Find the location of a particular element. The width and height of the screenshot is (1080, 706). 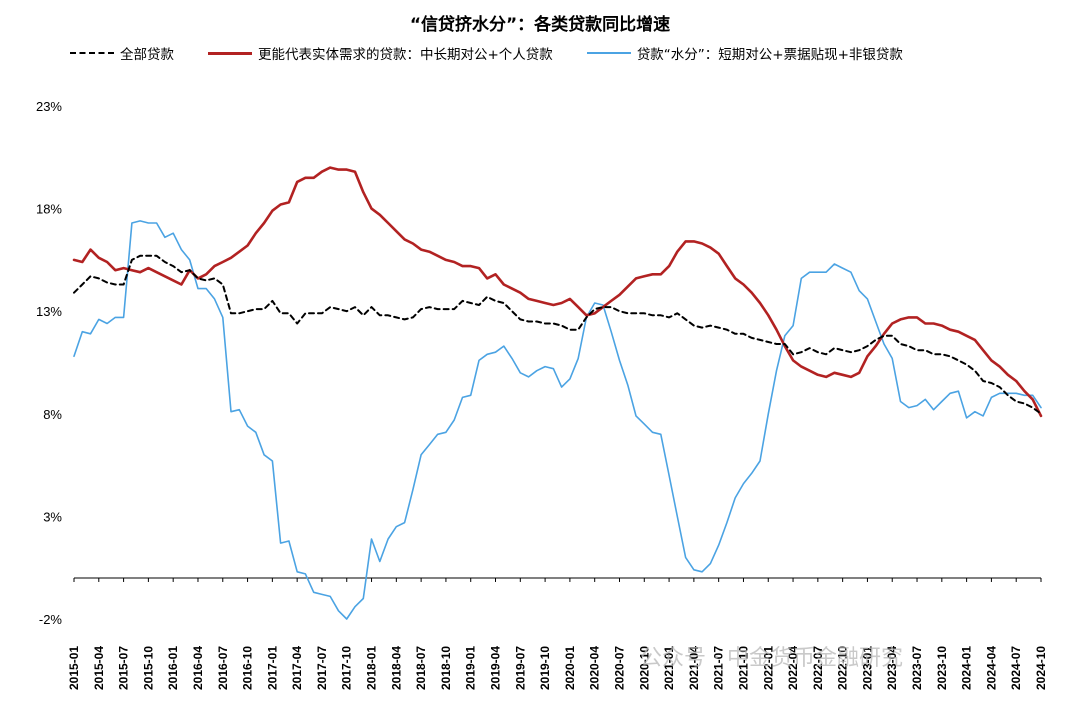

x-tick-label: 2019-01 is located at coordinates (471, 668).